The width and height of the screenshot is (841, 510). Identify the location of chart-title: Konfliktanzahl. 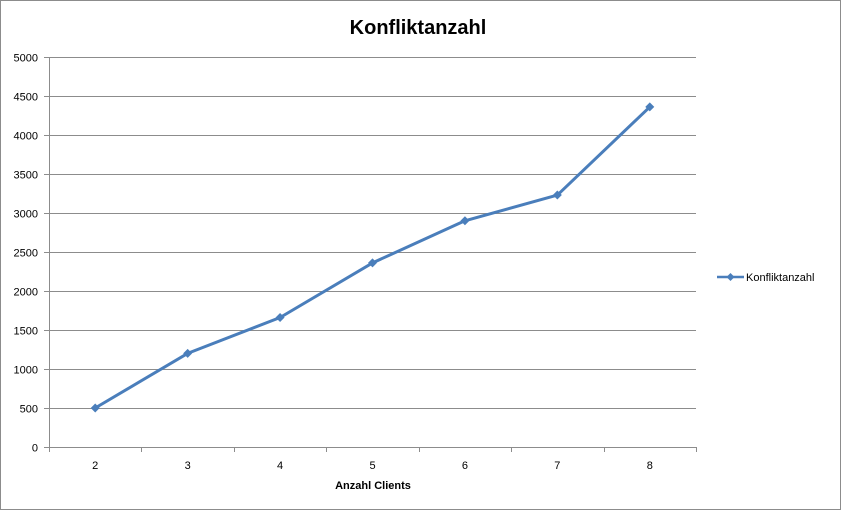
(418, 28).